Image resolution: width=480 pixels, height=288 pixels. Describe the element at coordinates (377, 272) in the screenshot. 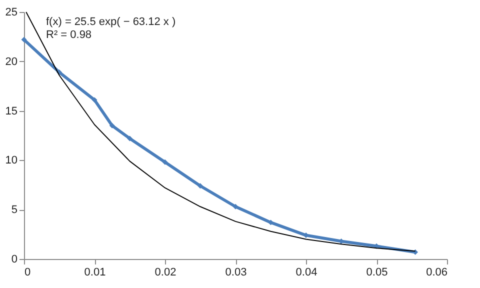

I see `x-tick-label: 0.05` at that location.